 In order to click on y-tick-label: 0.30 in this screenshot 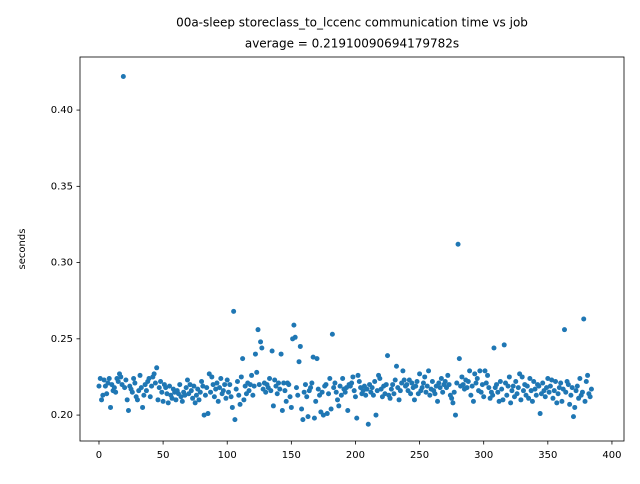, I will do `click(62, 263)`.